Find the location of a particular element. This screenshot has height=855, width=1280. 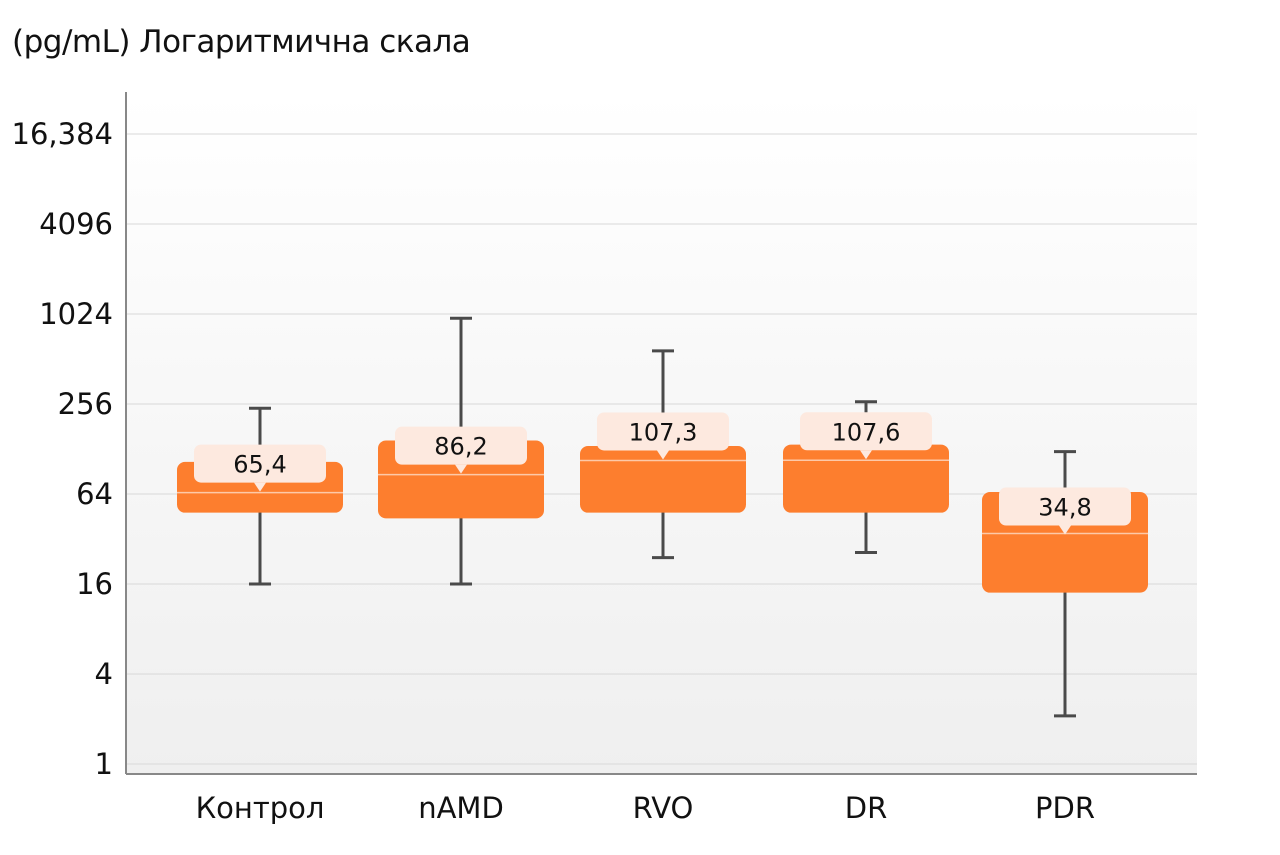

median-value-label: 107,6 is located at coordinates (866, 432).